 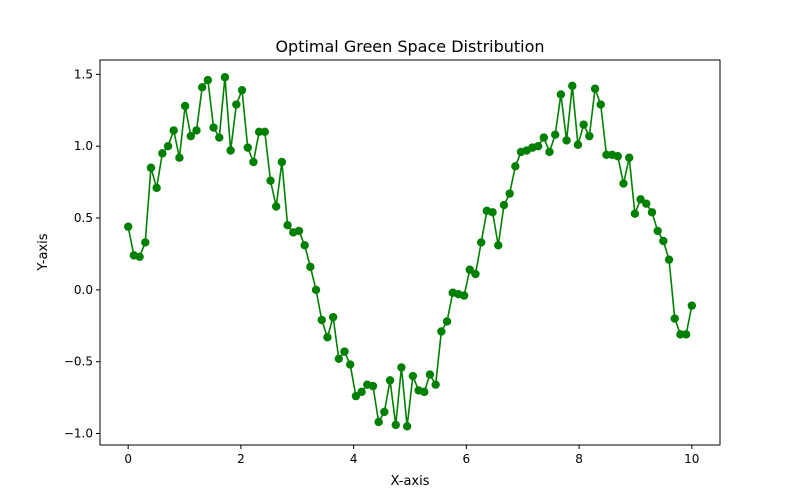 What do you see at coordinates (83, 146) in the screenshot?
I see `y-tick-label: 1.0` at bounding box center [83, 146].